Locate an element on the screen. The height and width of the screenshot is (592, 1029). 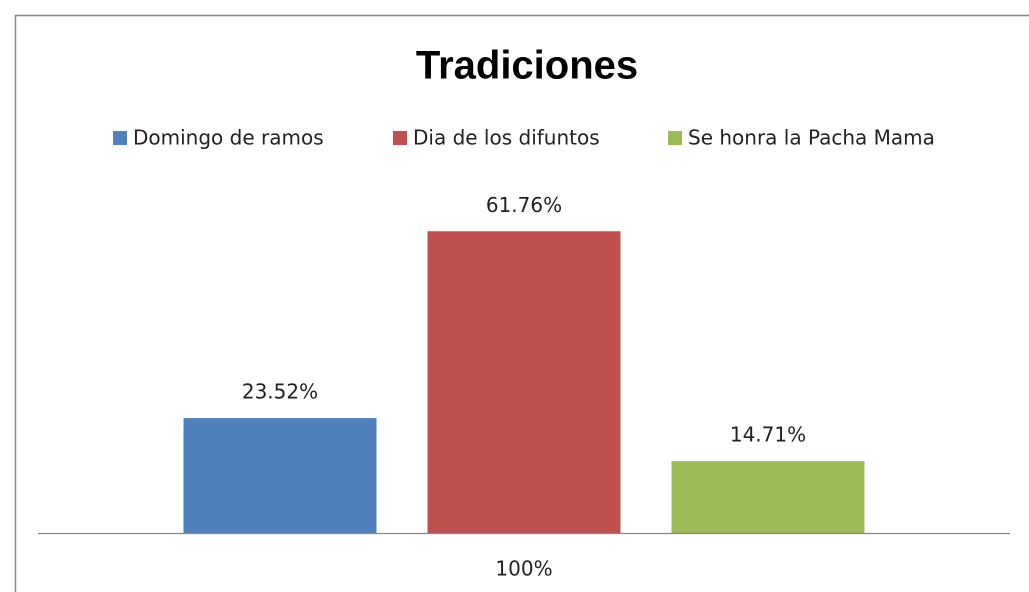
legend-label: Domingo de ramos is located at coordinates (228, 138).